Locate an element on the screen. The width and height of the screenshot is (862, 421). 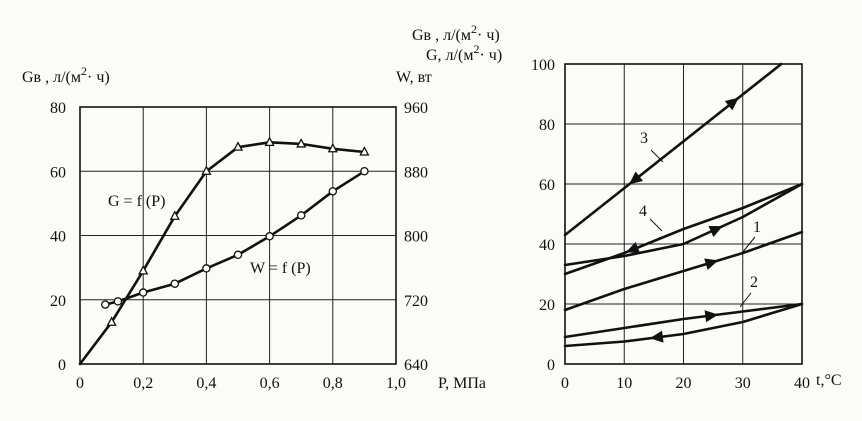
left-y2-tick-label: 640 is located at coordinates (416, 365).